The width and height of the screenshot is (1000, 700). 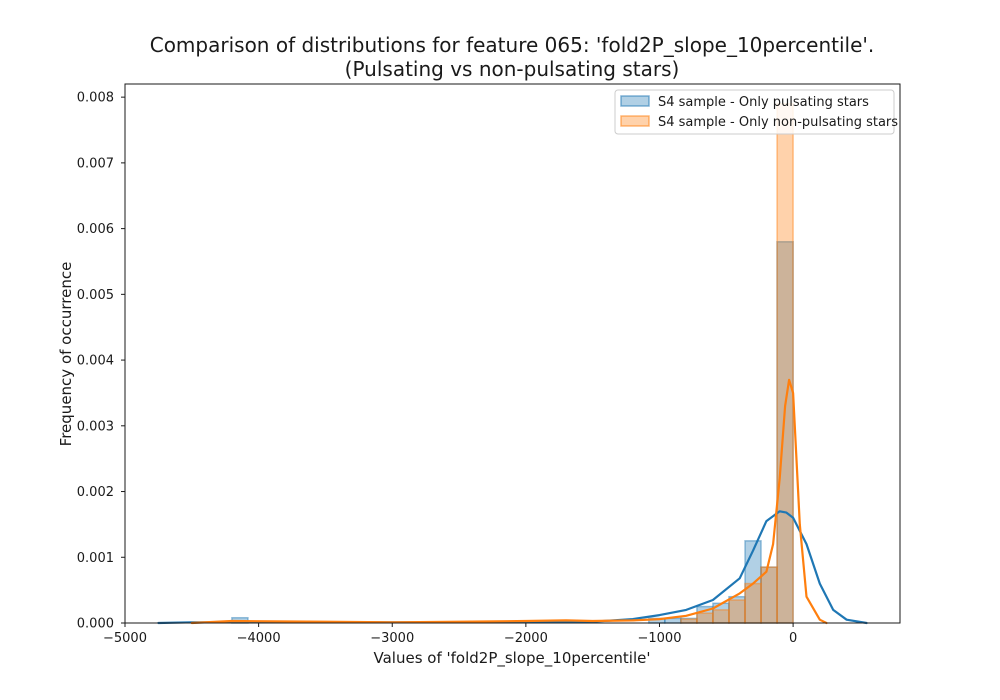 What do you see at coordinates (512, 69) in the screenshot?
I see `chart-title-line2: (Pulsating vs non-pulsating stars)` at bounding box center [512, 69].